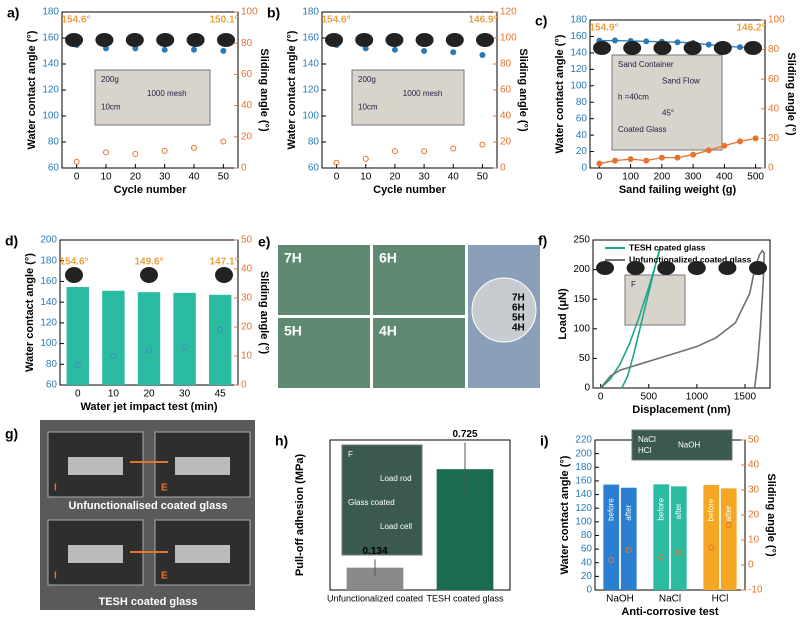 The image size is (807, 623). I want to click on y-tick-label: 60, so click(52, 385).